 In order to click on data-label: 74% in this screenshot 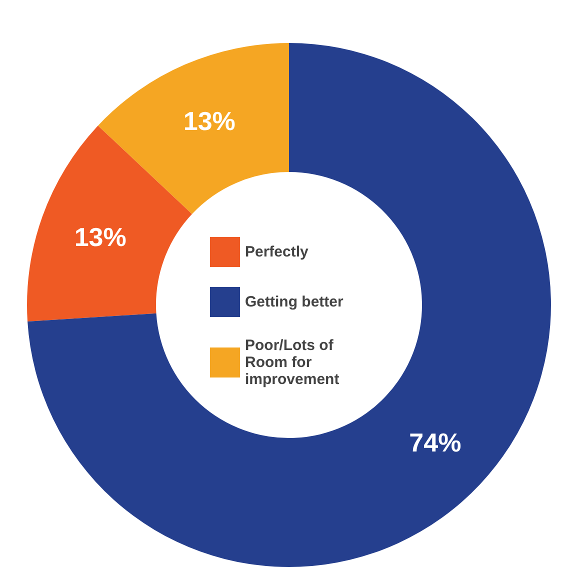, I will do `click(435, 442)`.